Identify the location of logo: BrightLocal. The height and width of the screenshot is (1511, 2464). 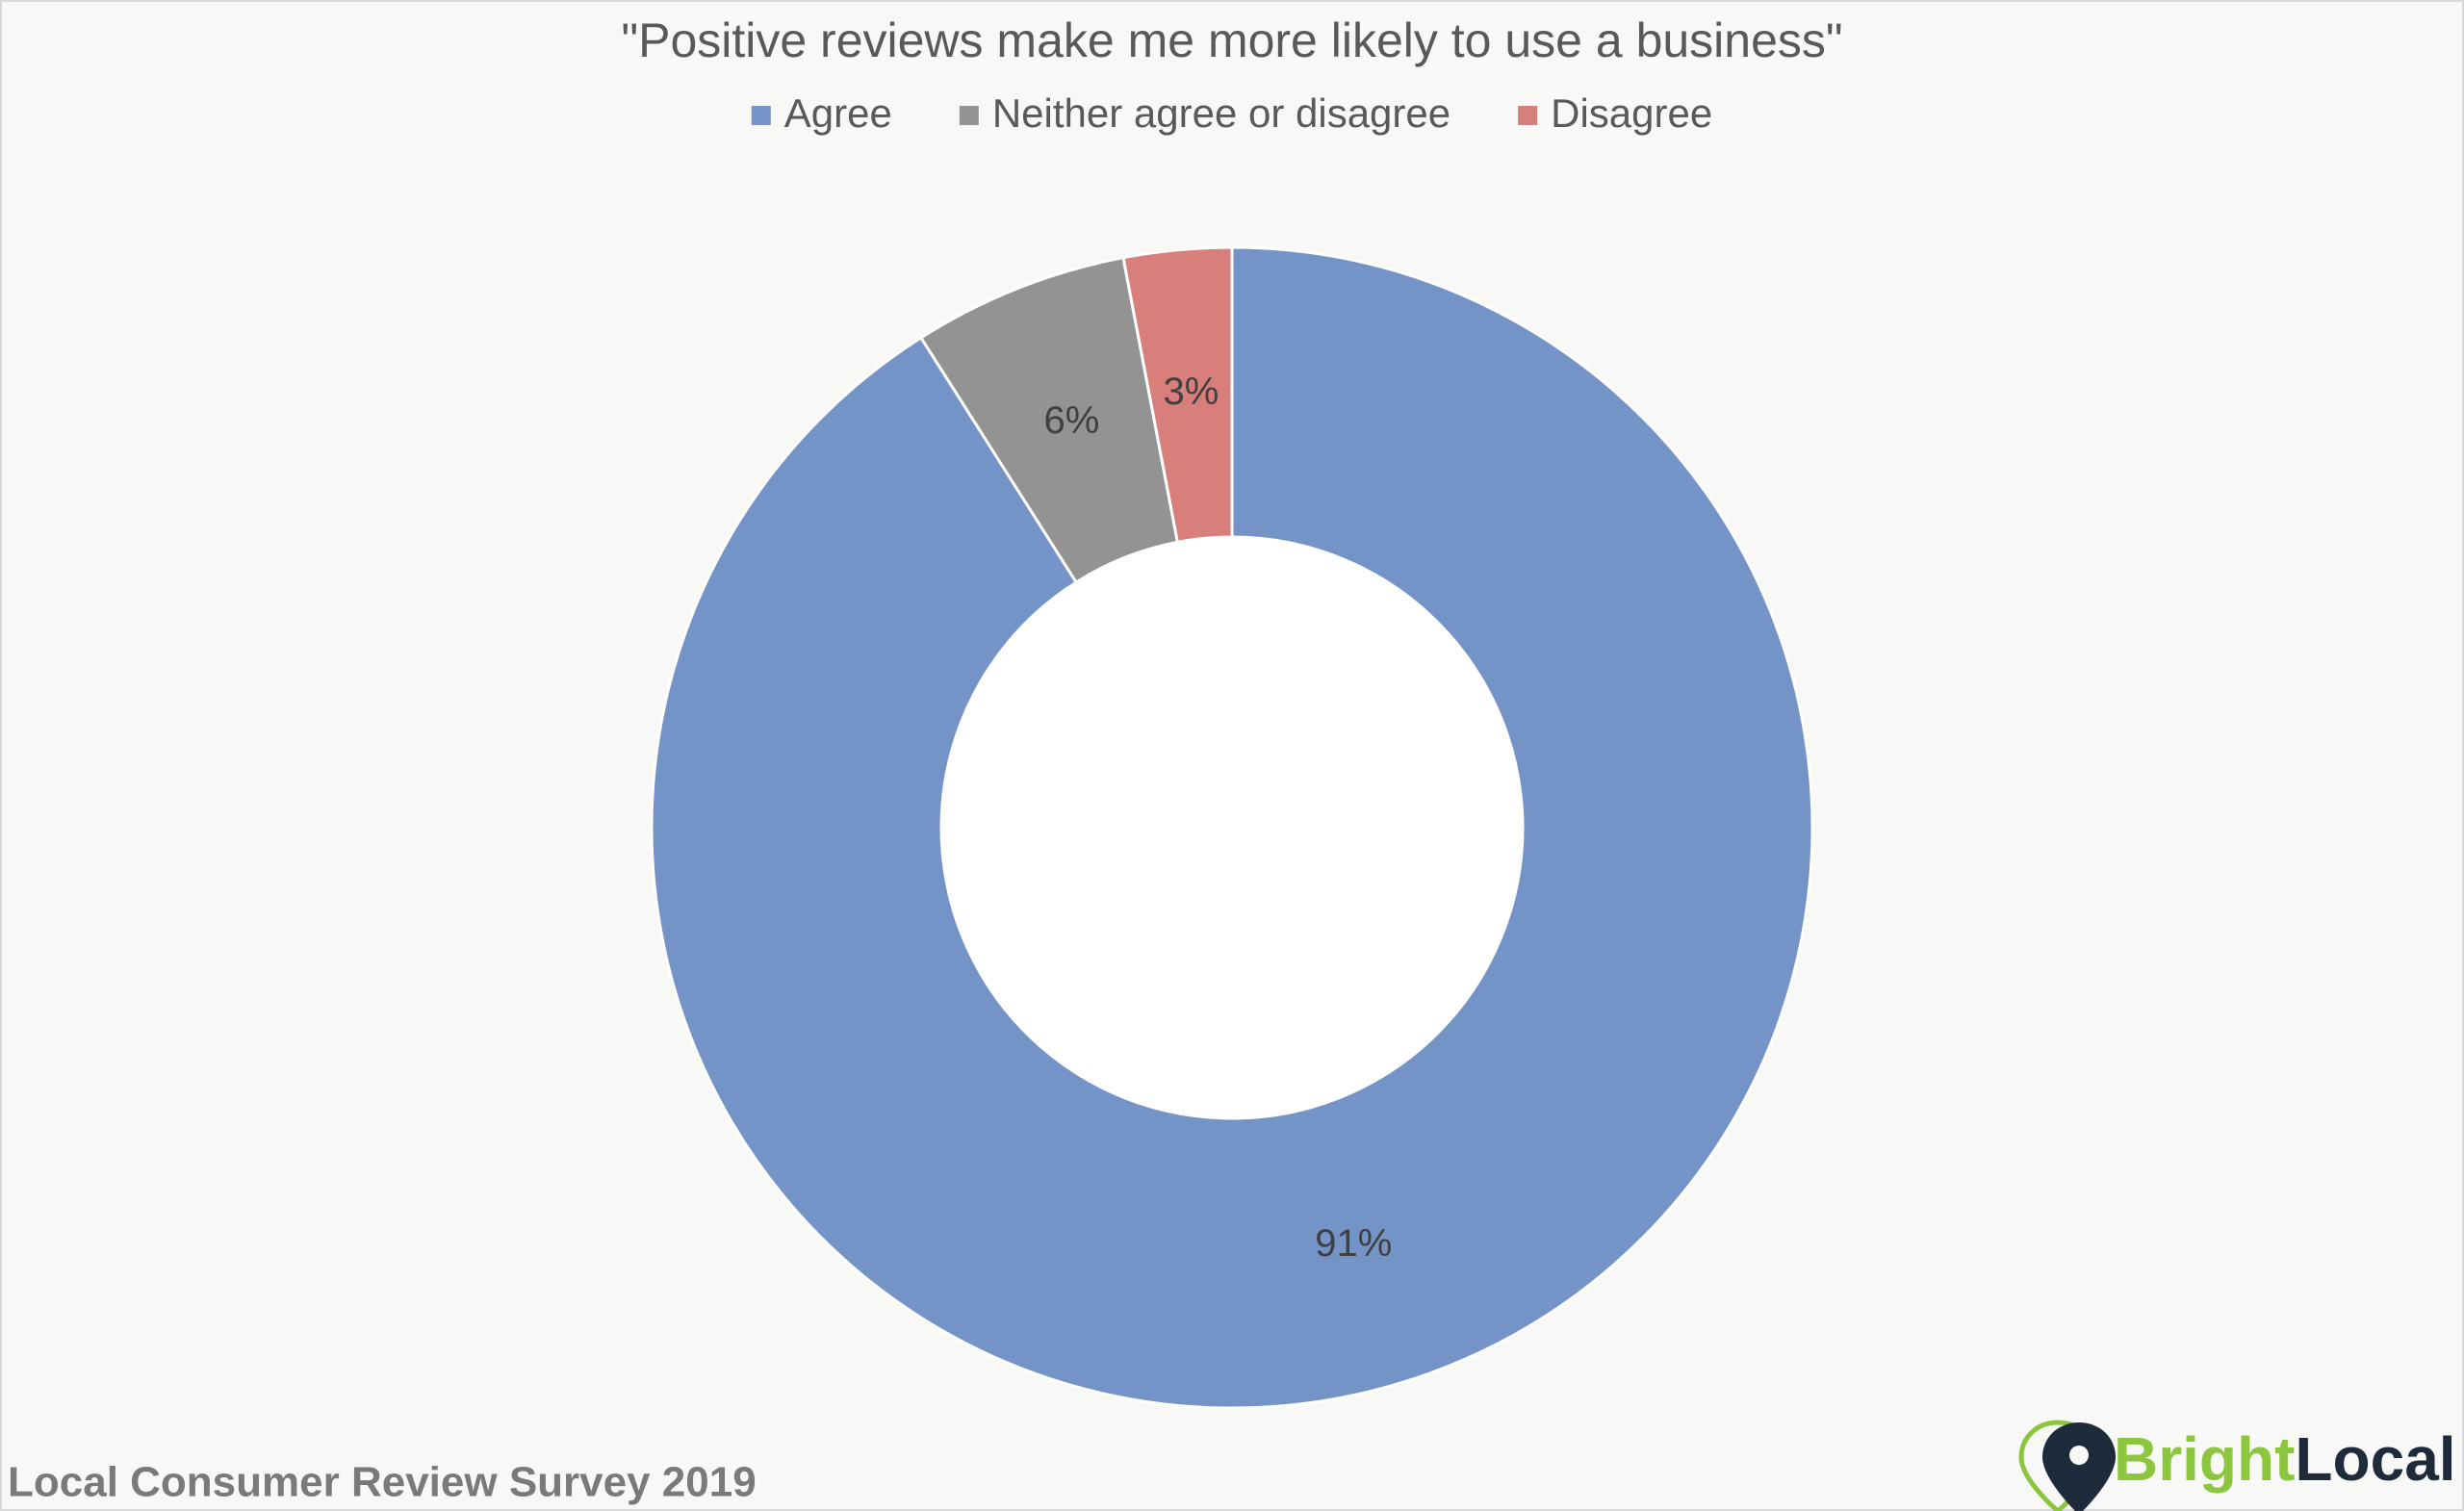
(2237, 1465).